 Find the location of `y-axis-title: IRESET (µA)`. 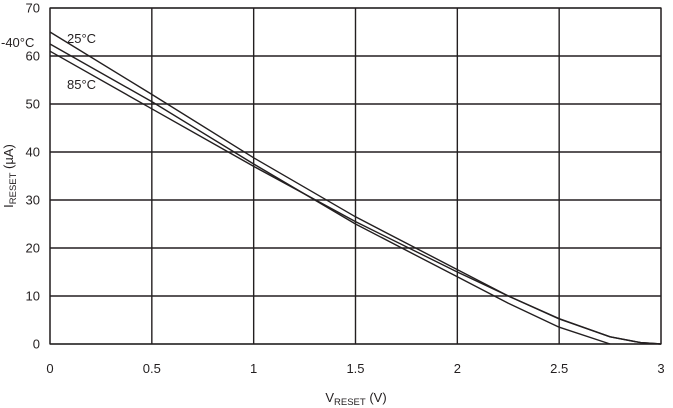

y-axis-title: IRESET (µA) is located at coordinates (10, 176).